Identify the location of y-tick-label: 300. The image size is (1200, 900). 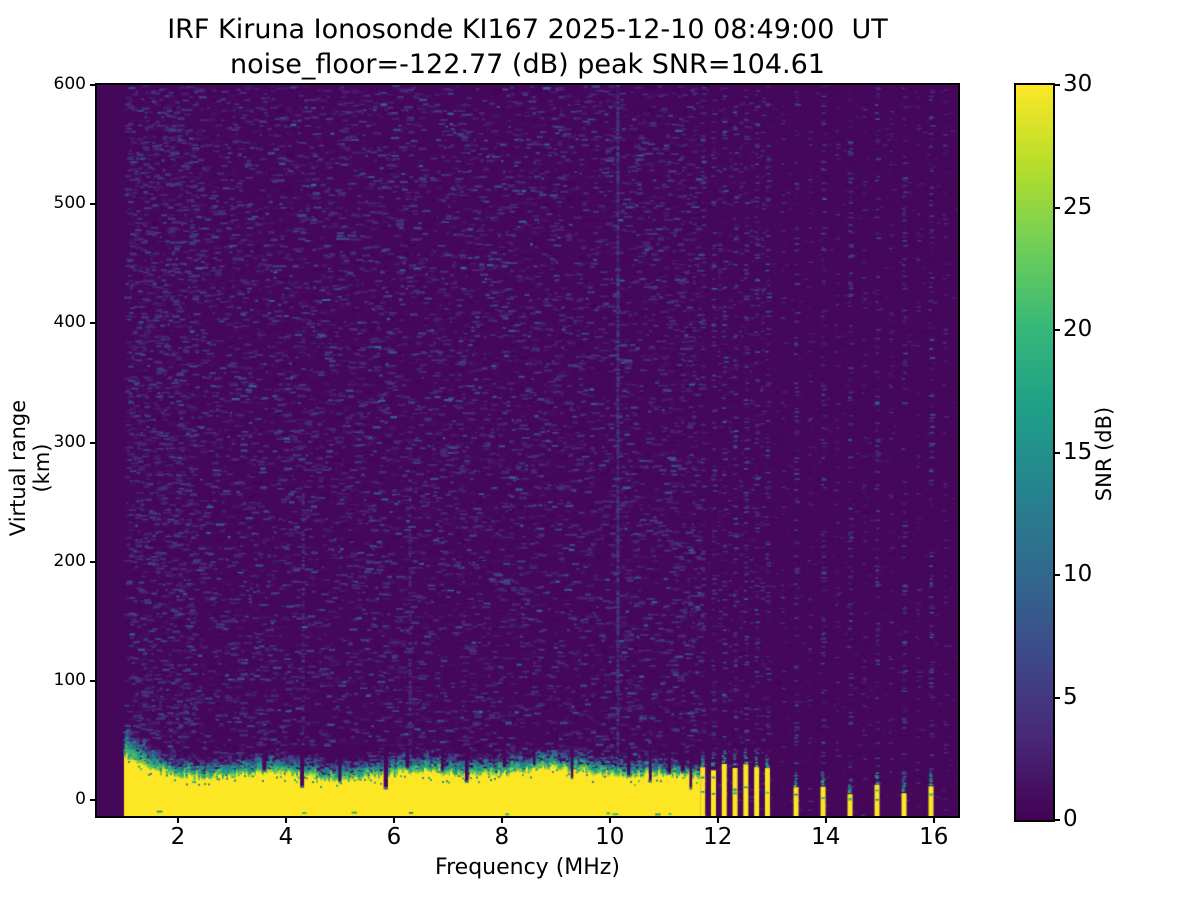
(69, 441).